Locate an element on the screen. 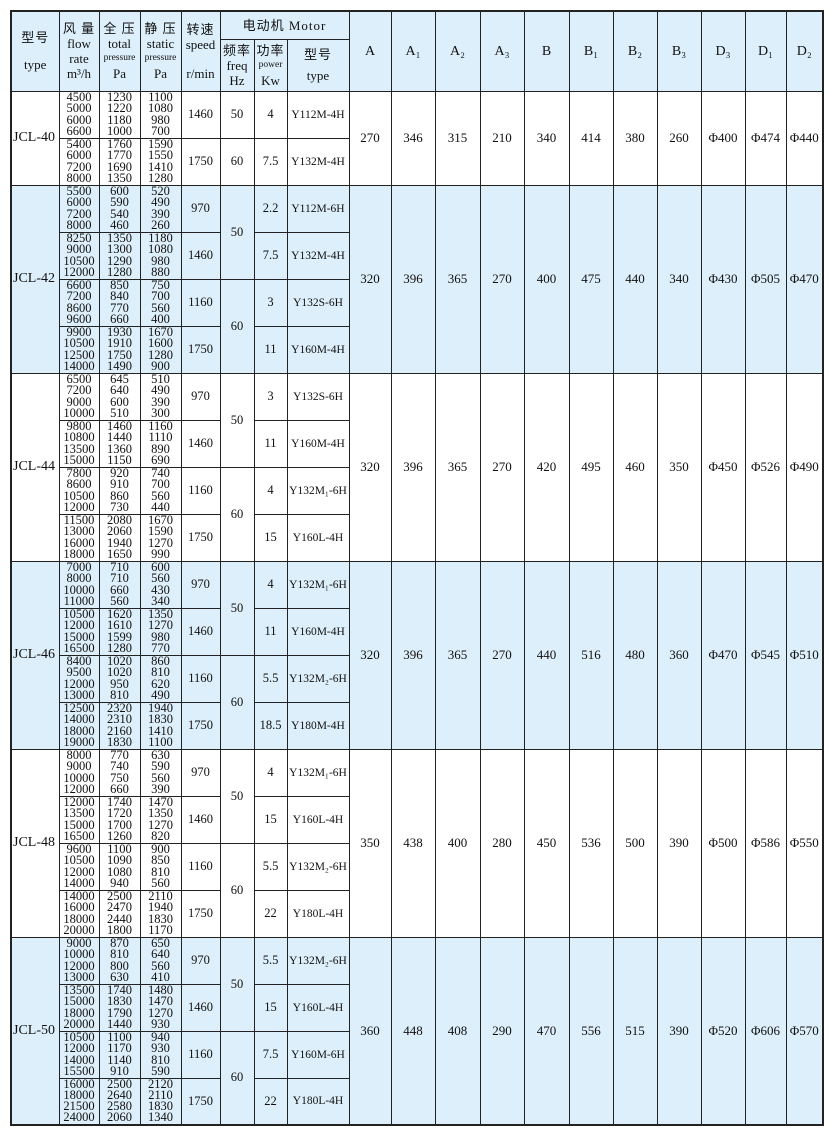 The width and height of the screenshot is (830, 1130). total-value: 1830 is located at coordinates (119, 1001).